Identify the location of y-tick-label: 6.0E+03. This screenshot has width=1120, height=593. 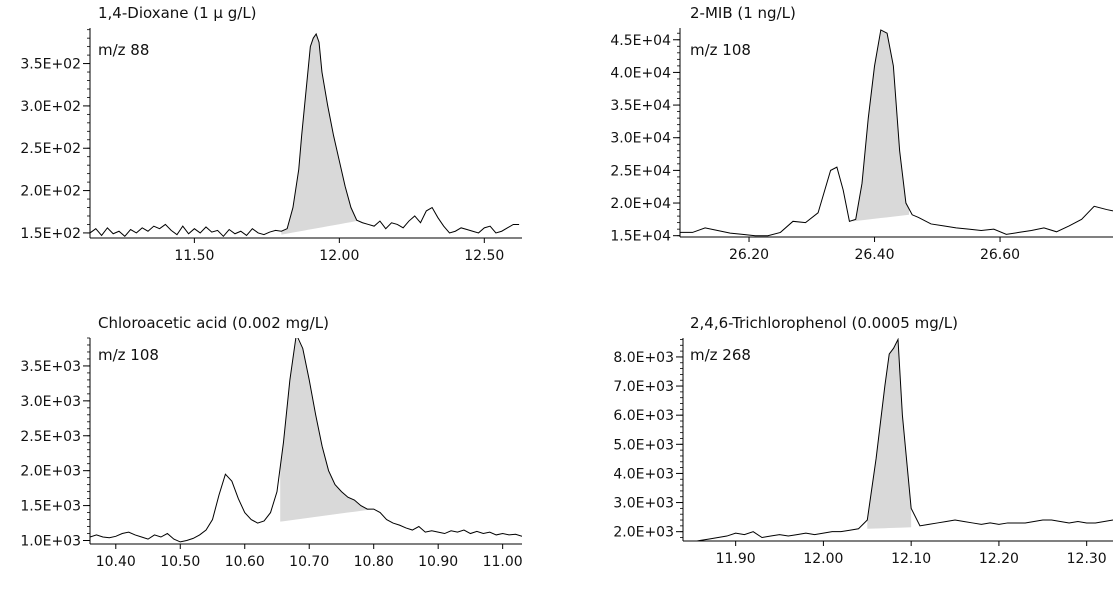
(643, 416).